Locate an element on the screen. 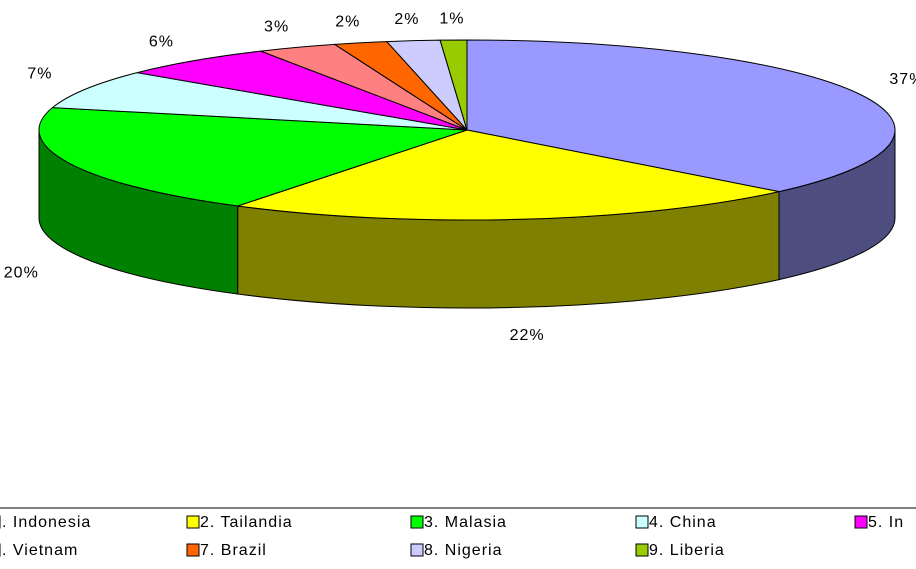 This screenshot has height=569, width=916. data-label: 22% is located at coordinates (527, 335).